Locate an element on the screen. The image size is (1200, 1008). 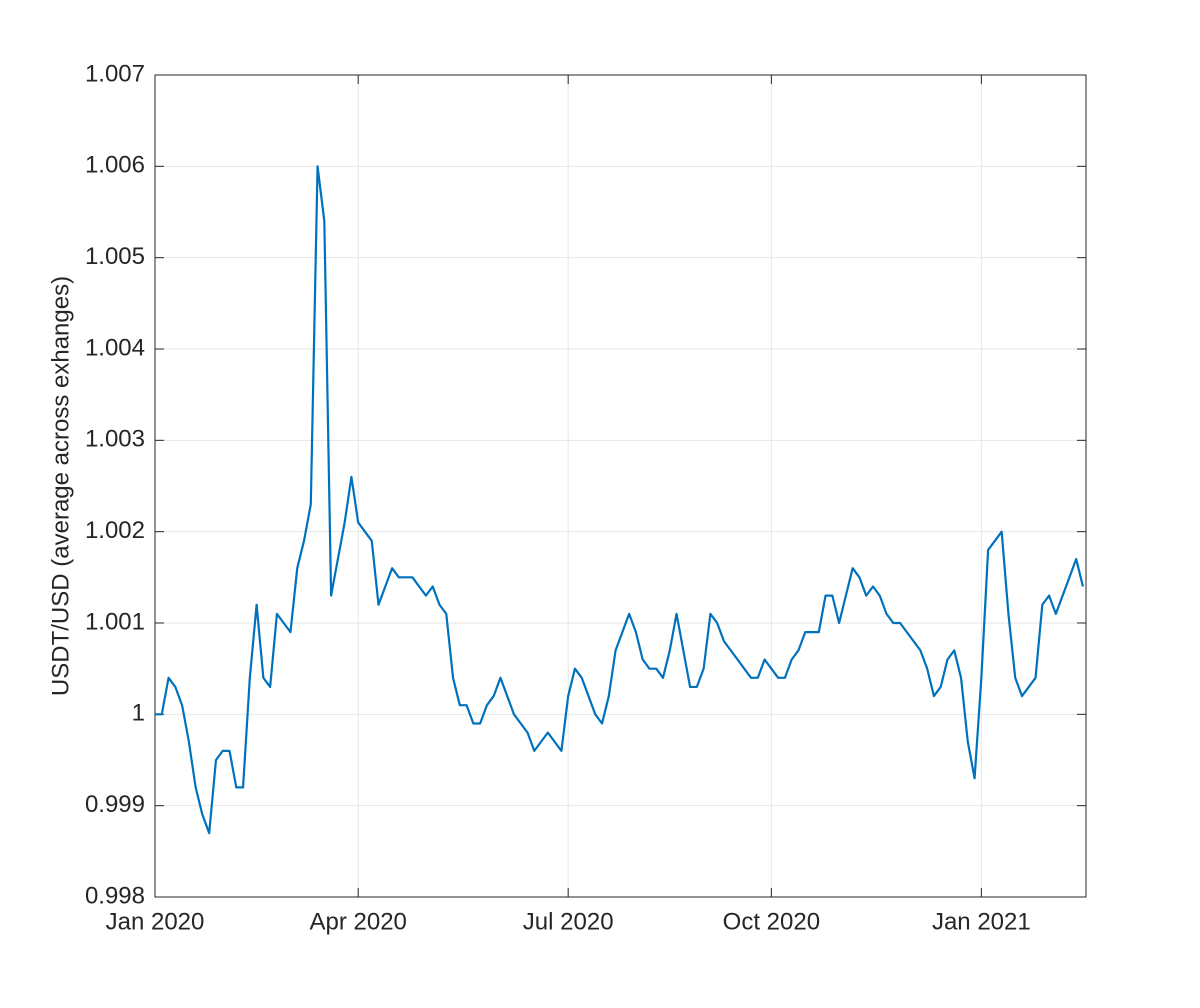
y-tick-label: 1.006 is located at coordinates (115, 165).